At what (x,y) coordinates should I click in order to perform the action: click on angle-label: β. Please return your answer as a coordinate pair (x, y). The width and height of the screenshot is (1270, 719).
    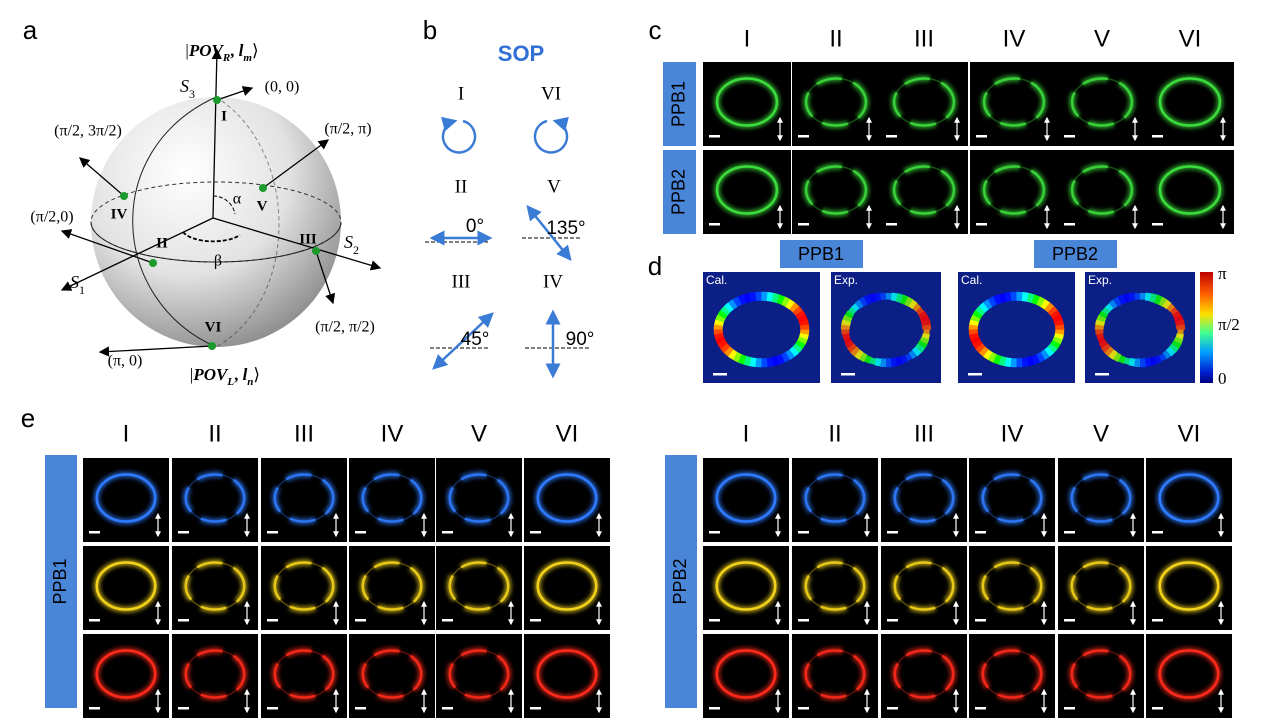
    Looking at the image, I should click on (218, 261).